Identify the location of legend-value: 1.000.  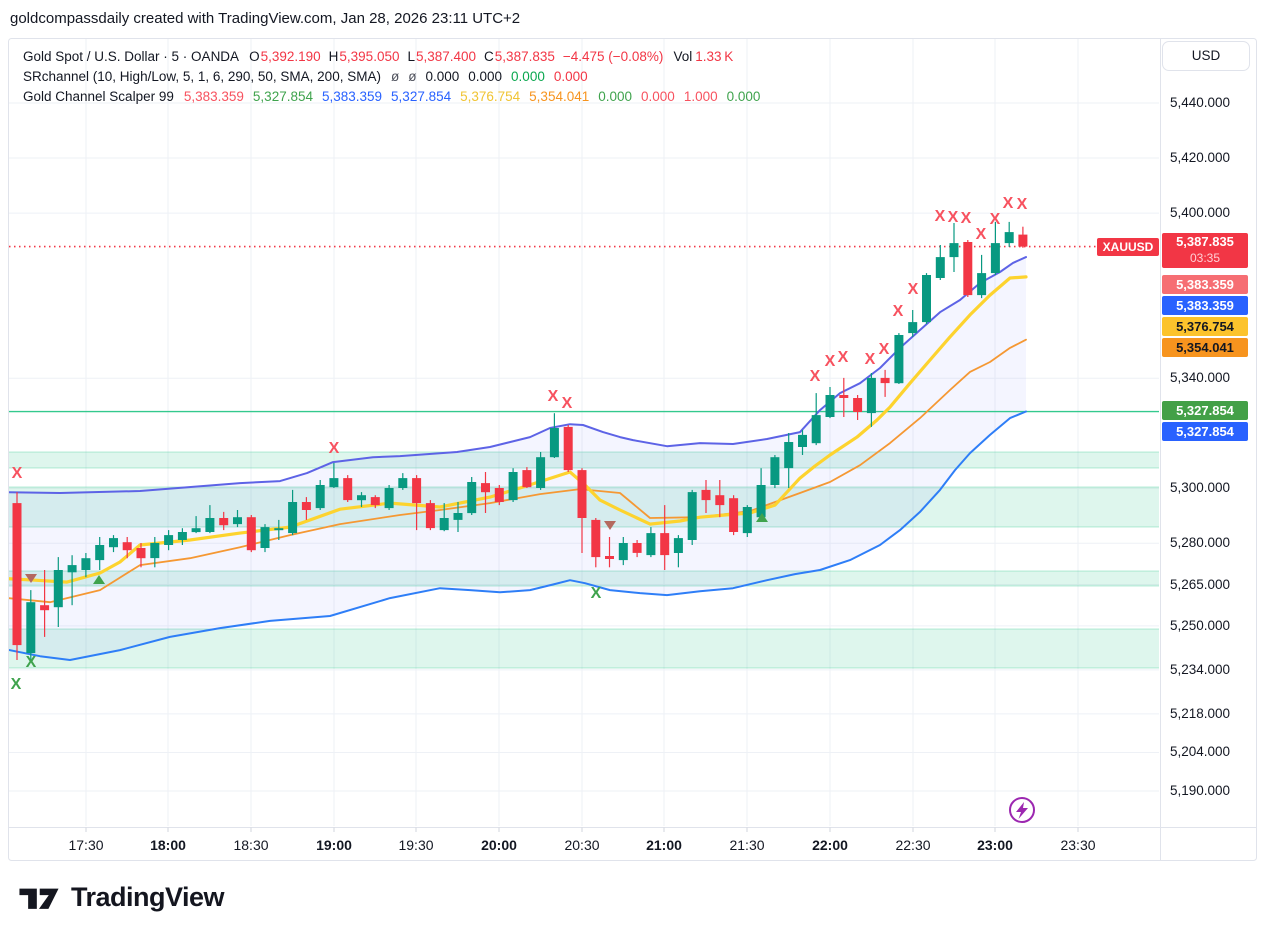
(700, 96).